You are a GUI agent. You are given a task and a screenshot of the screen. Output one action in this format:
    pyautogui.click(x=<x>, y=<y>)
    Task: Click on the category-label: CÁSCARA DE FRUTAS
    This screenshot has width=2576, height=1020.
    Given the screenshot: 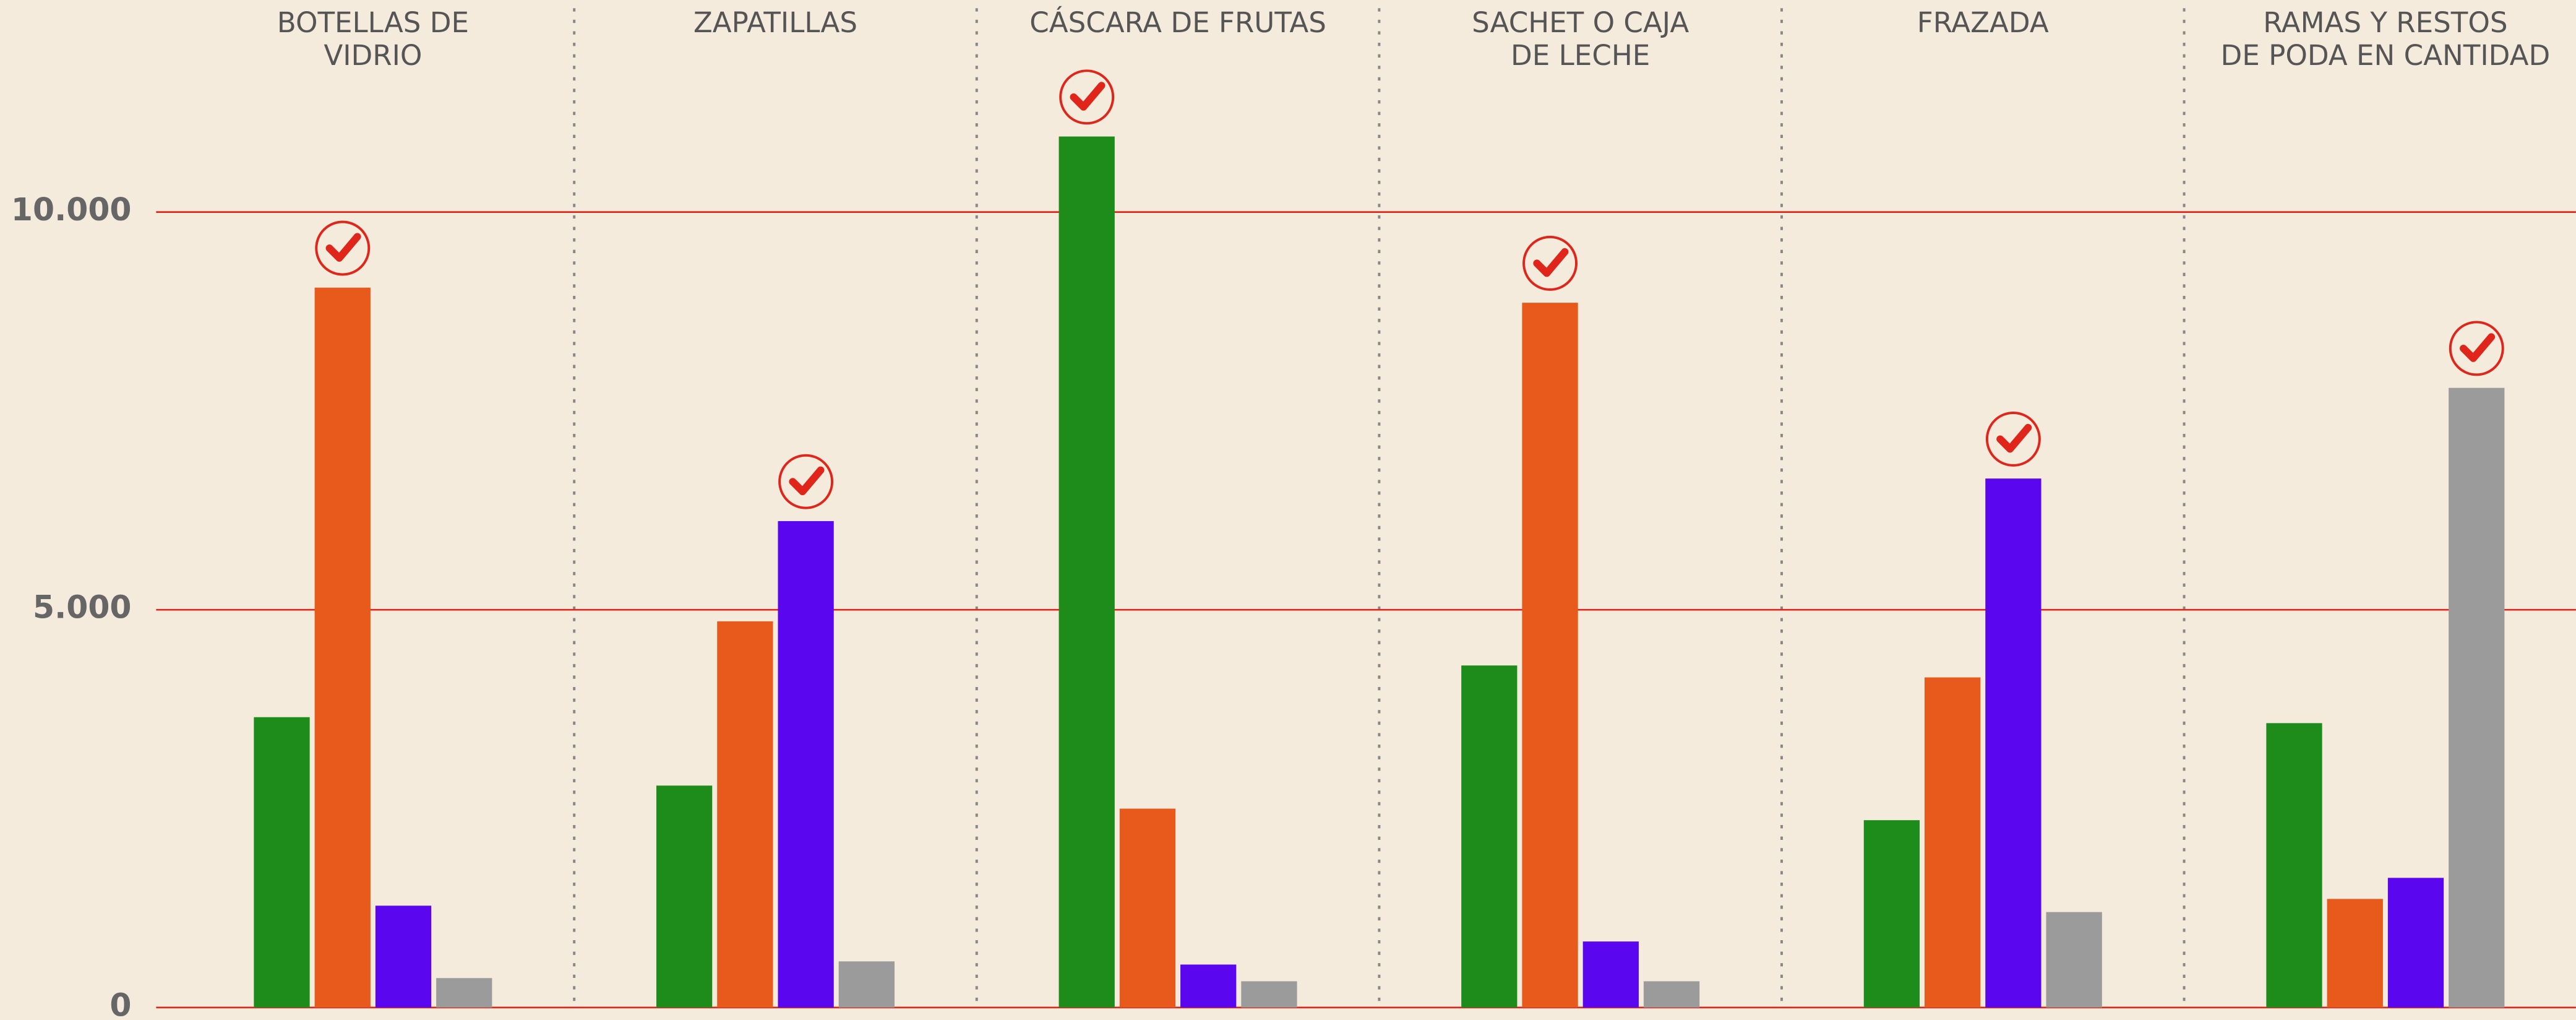 What is the action you would take?
    pyautogui.click(x=1177, y=22)
    